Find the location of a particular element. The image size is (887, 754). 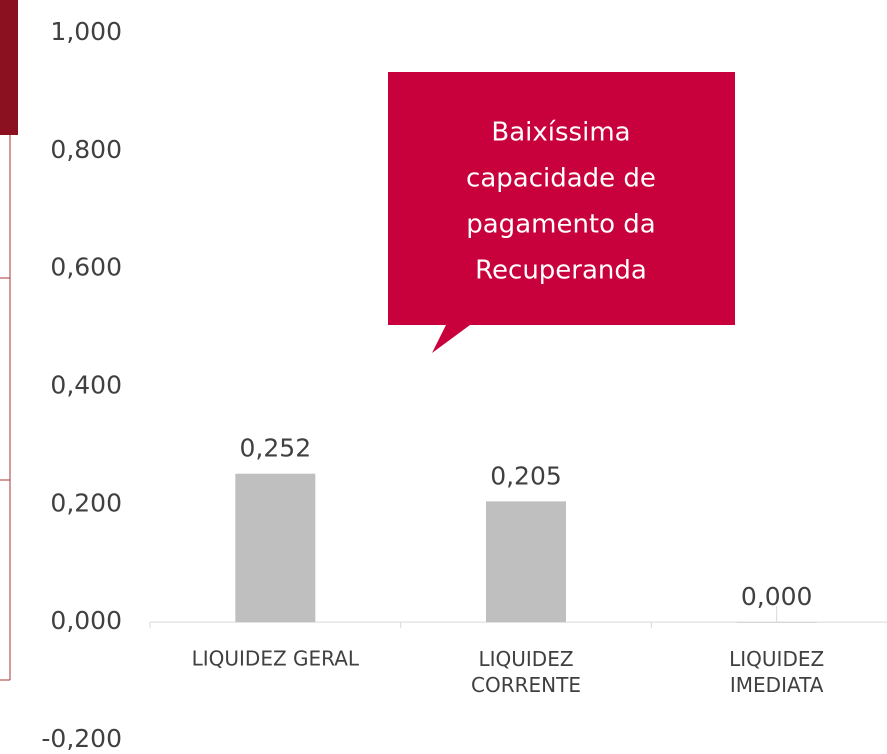

y-tick-label: -0,200 is located at coordinates (81, 738).